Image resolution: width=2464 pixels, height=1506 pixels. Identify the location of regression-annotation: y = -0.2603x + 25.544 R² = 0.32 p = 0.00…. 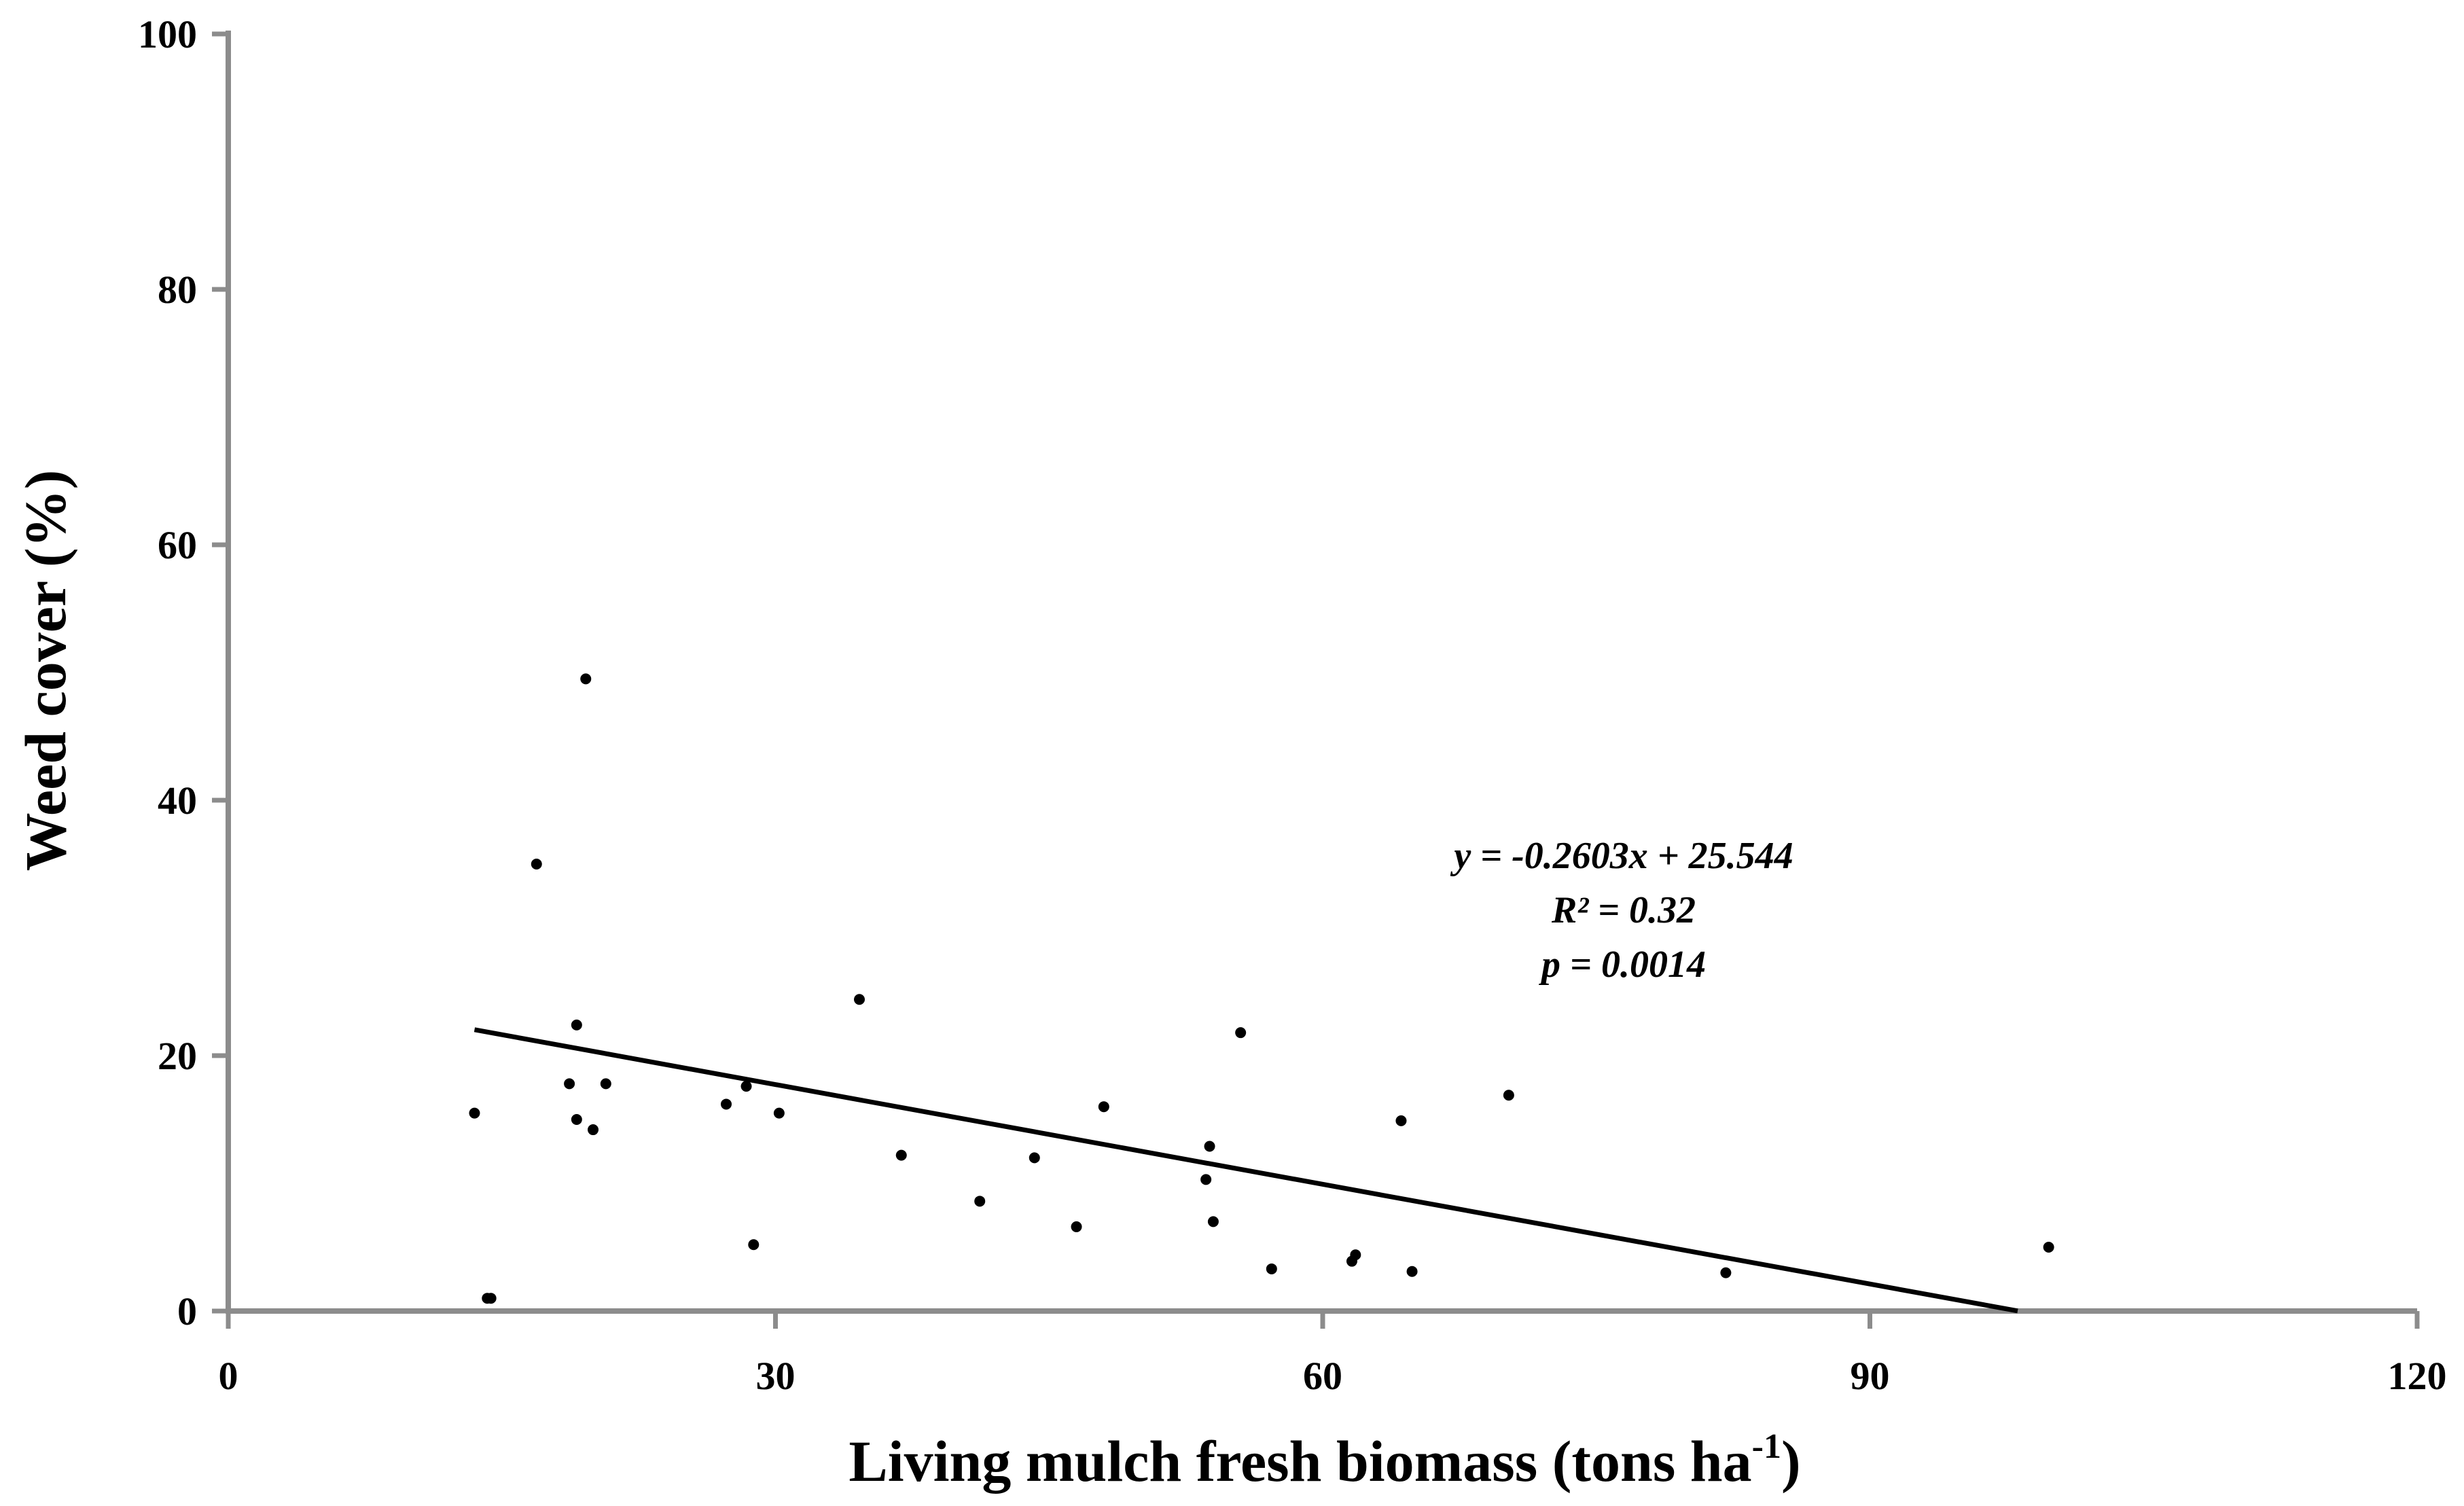
(1621, 911).